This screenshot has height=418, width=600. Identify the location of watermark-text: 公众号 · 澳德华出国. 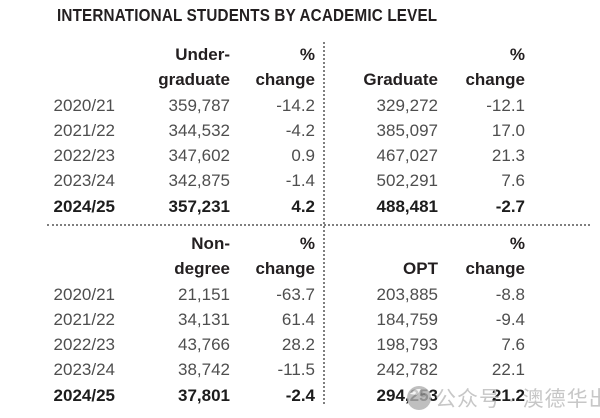
(517, 399).